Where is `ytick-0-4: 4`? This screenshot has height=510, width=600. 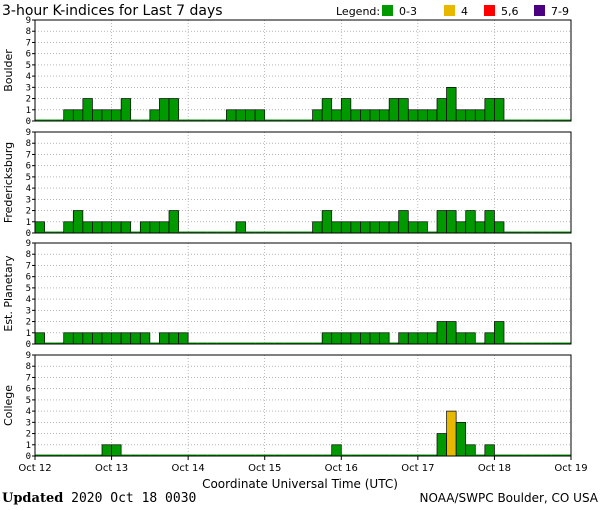
ytick-0-4: 4 is located at coordinates (28, 77).